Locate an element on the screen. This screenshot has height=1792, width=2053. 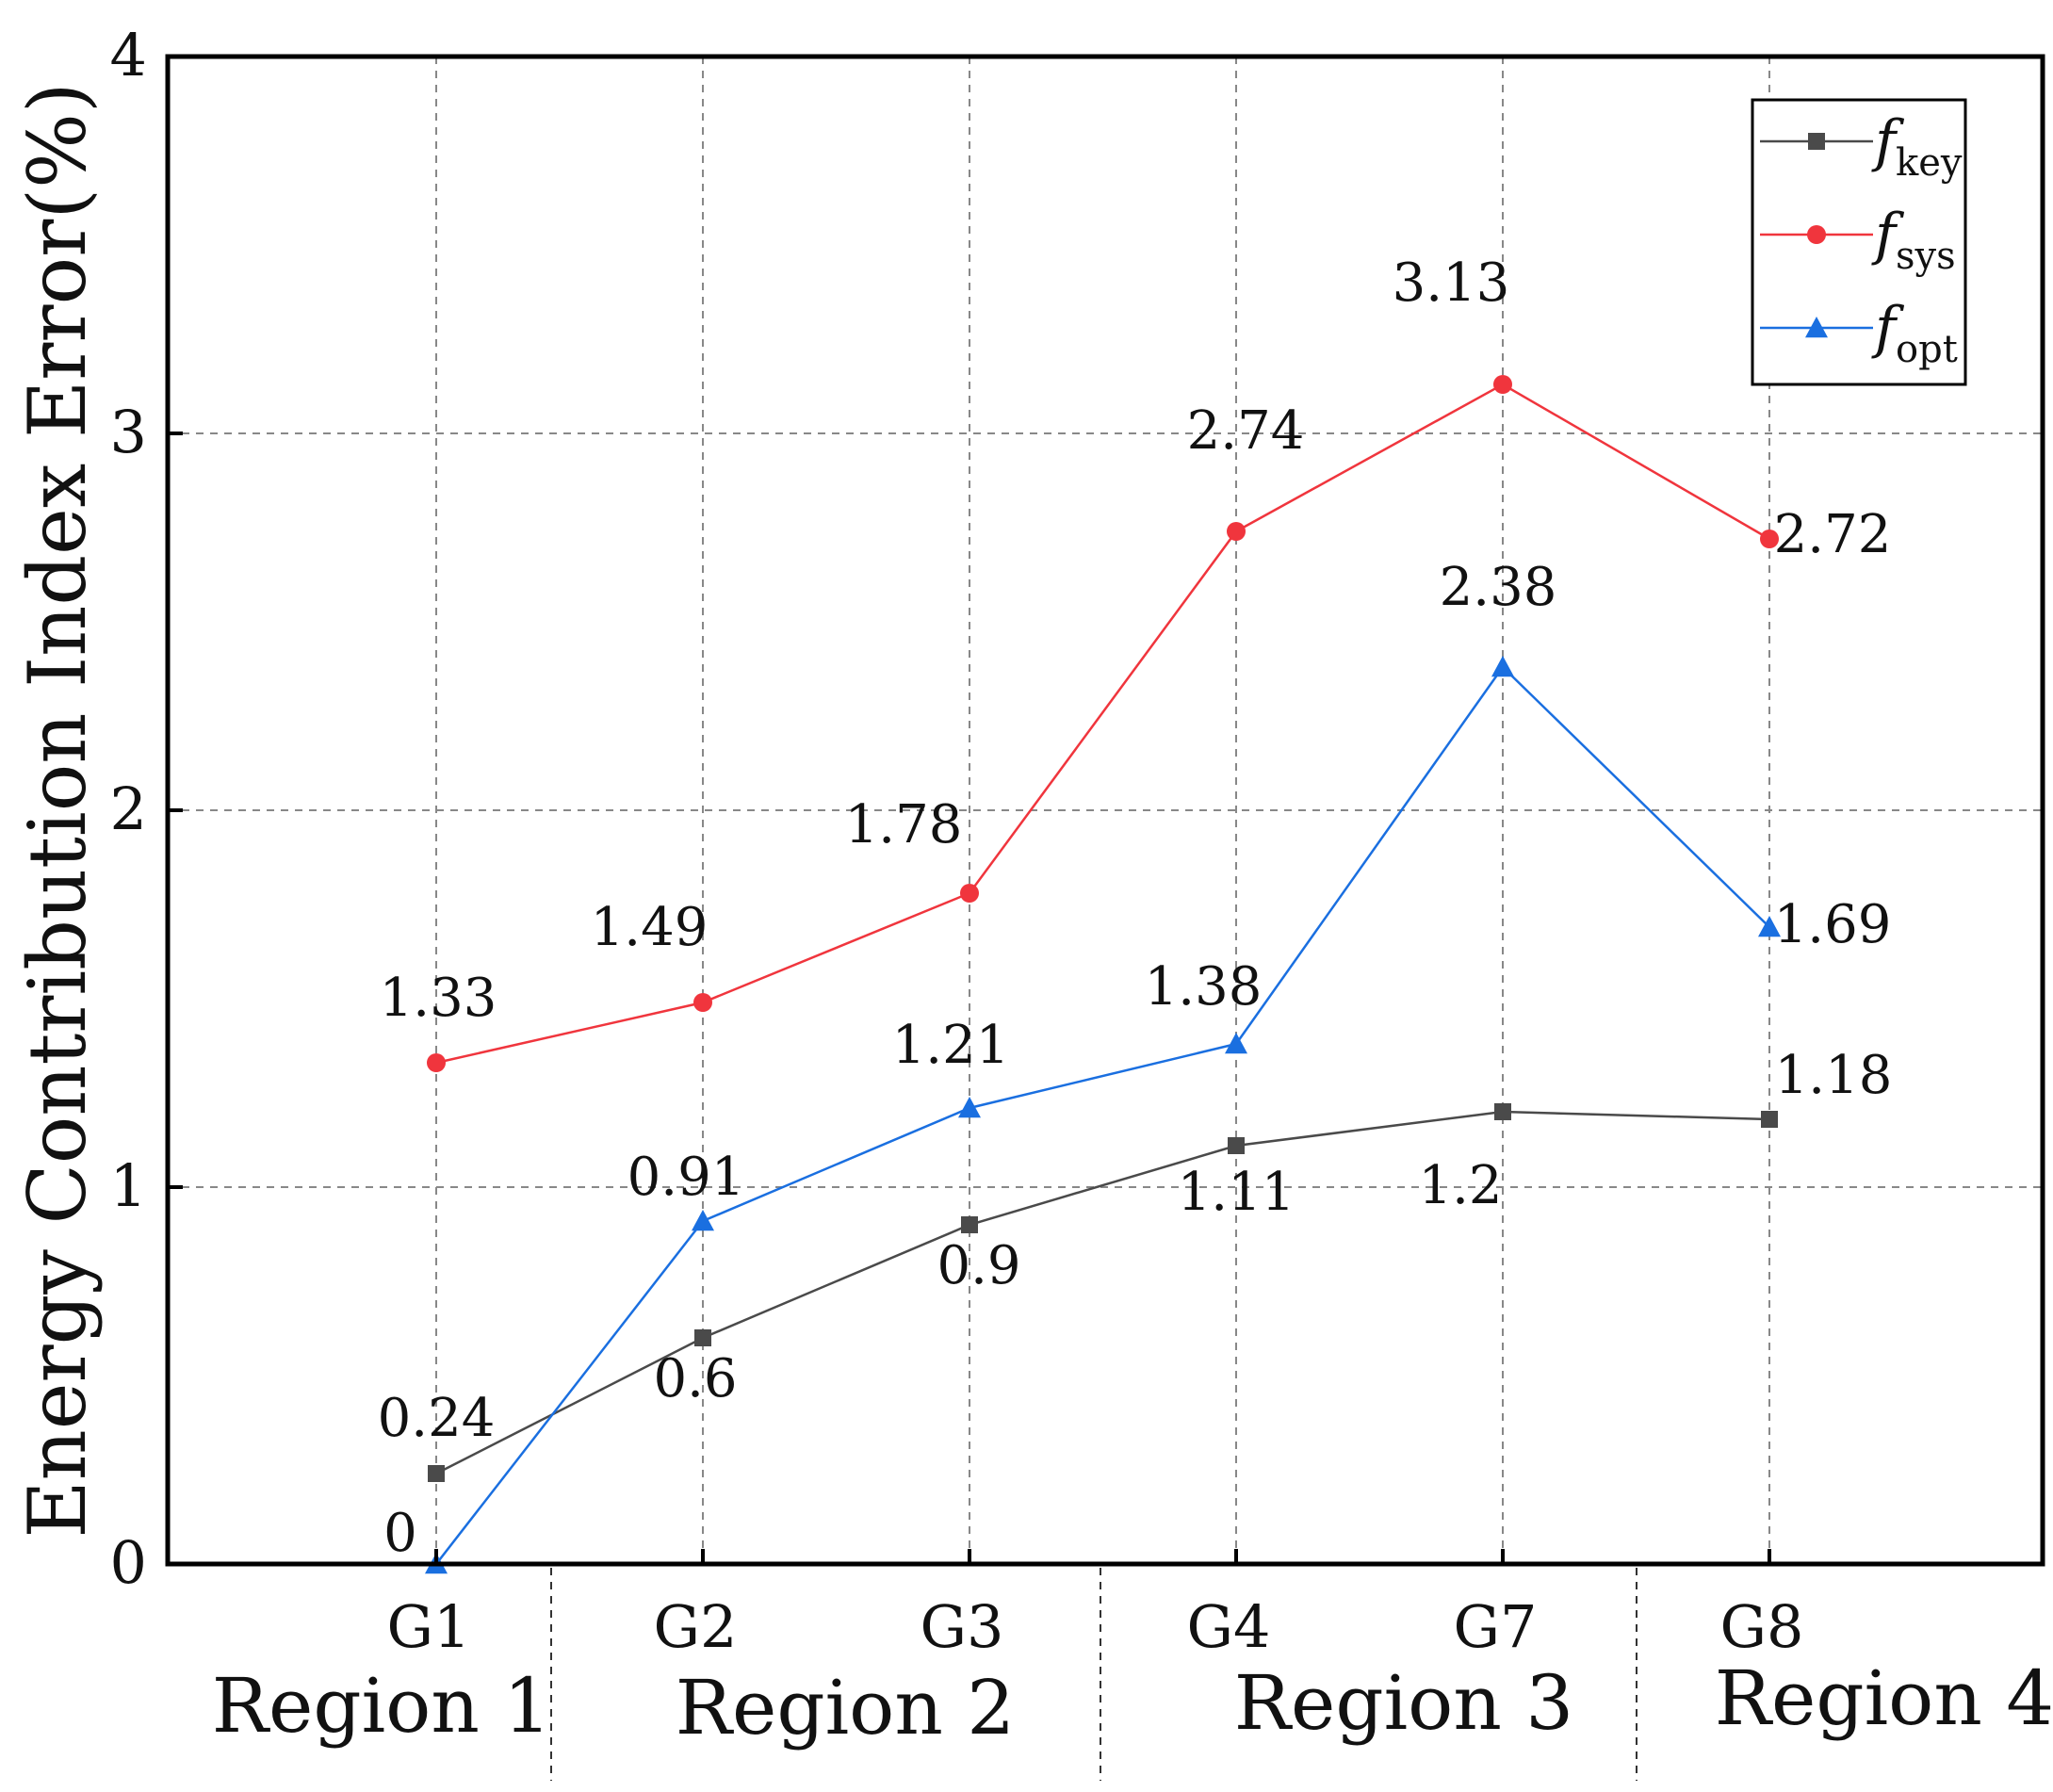
data-label-opt: 1.21 is located at coordinates (951, 1046).